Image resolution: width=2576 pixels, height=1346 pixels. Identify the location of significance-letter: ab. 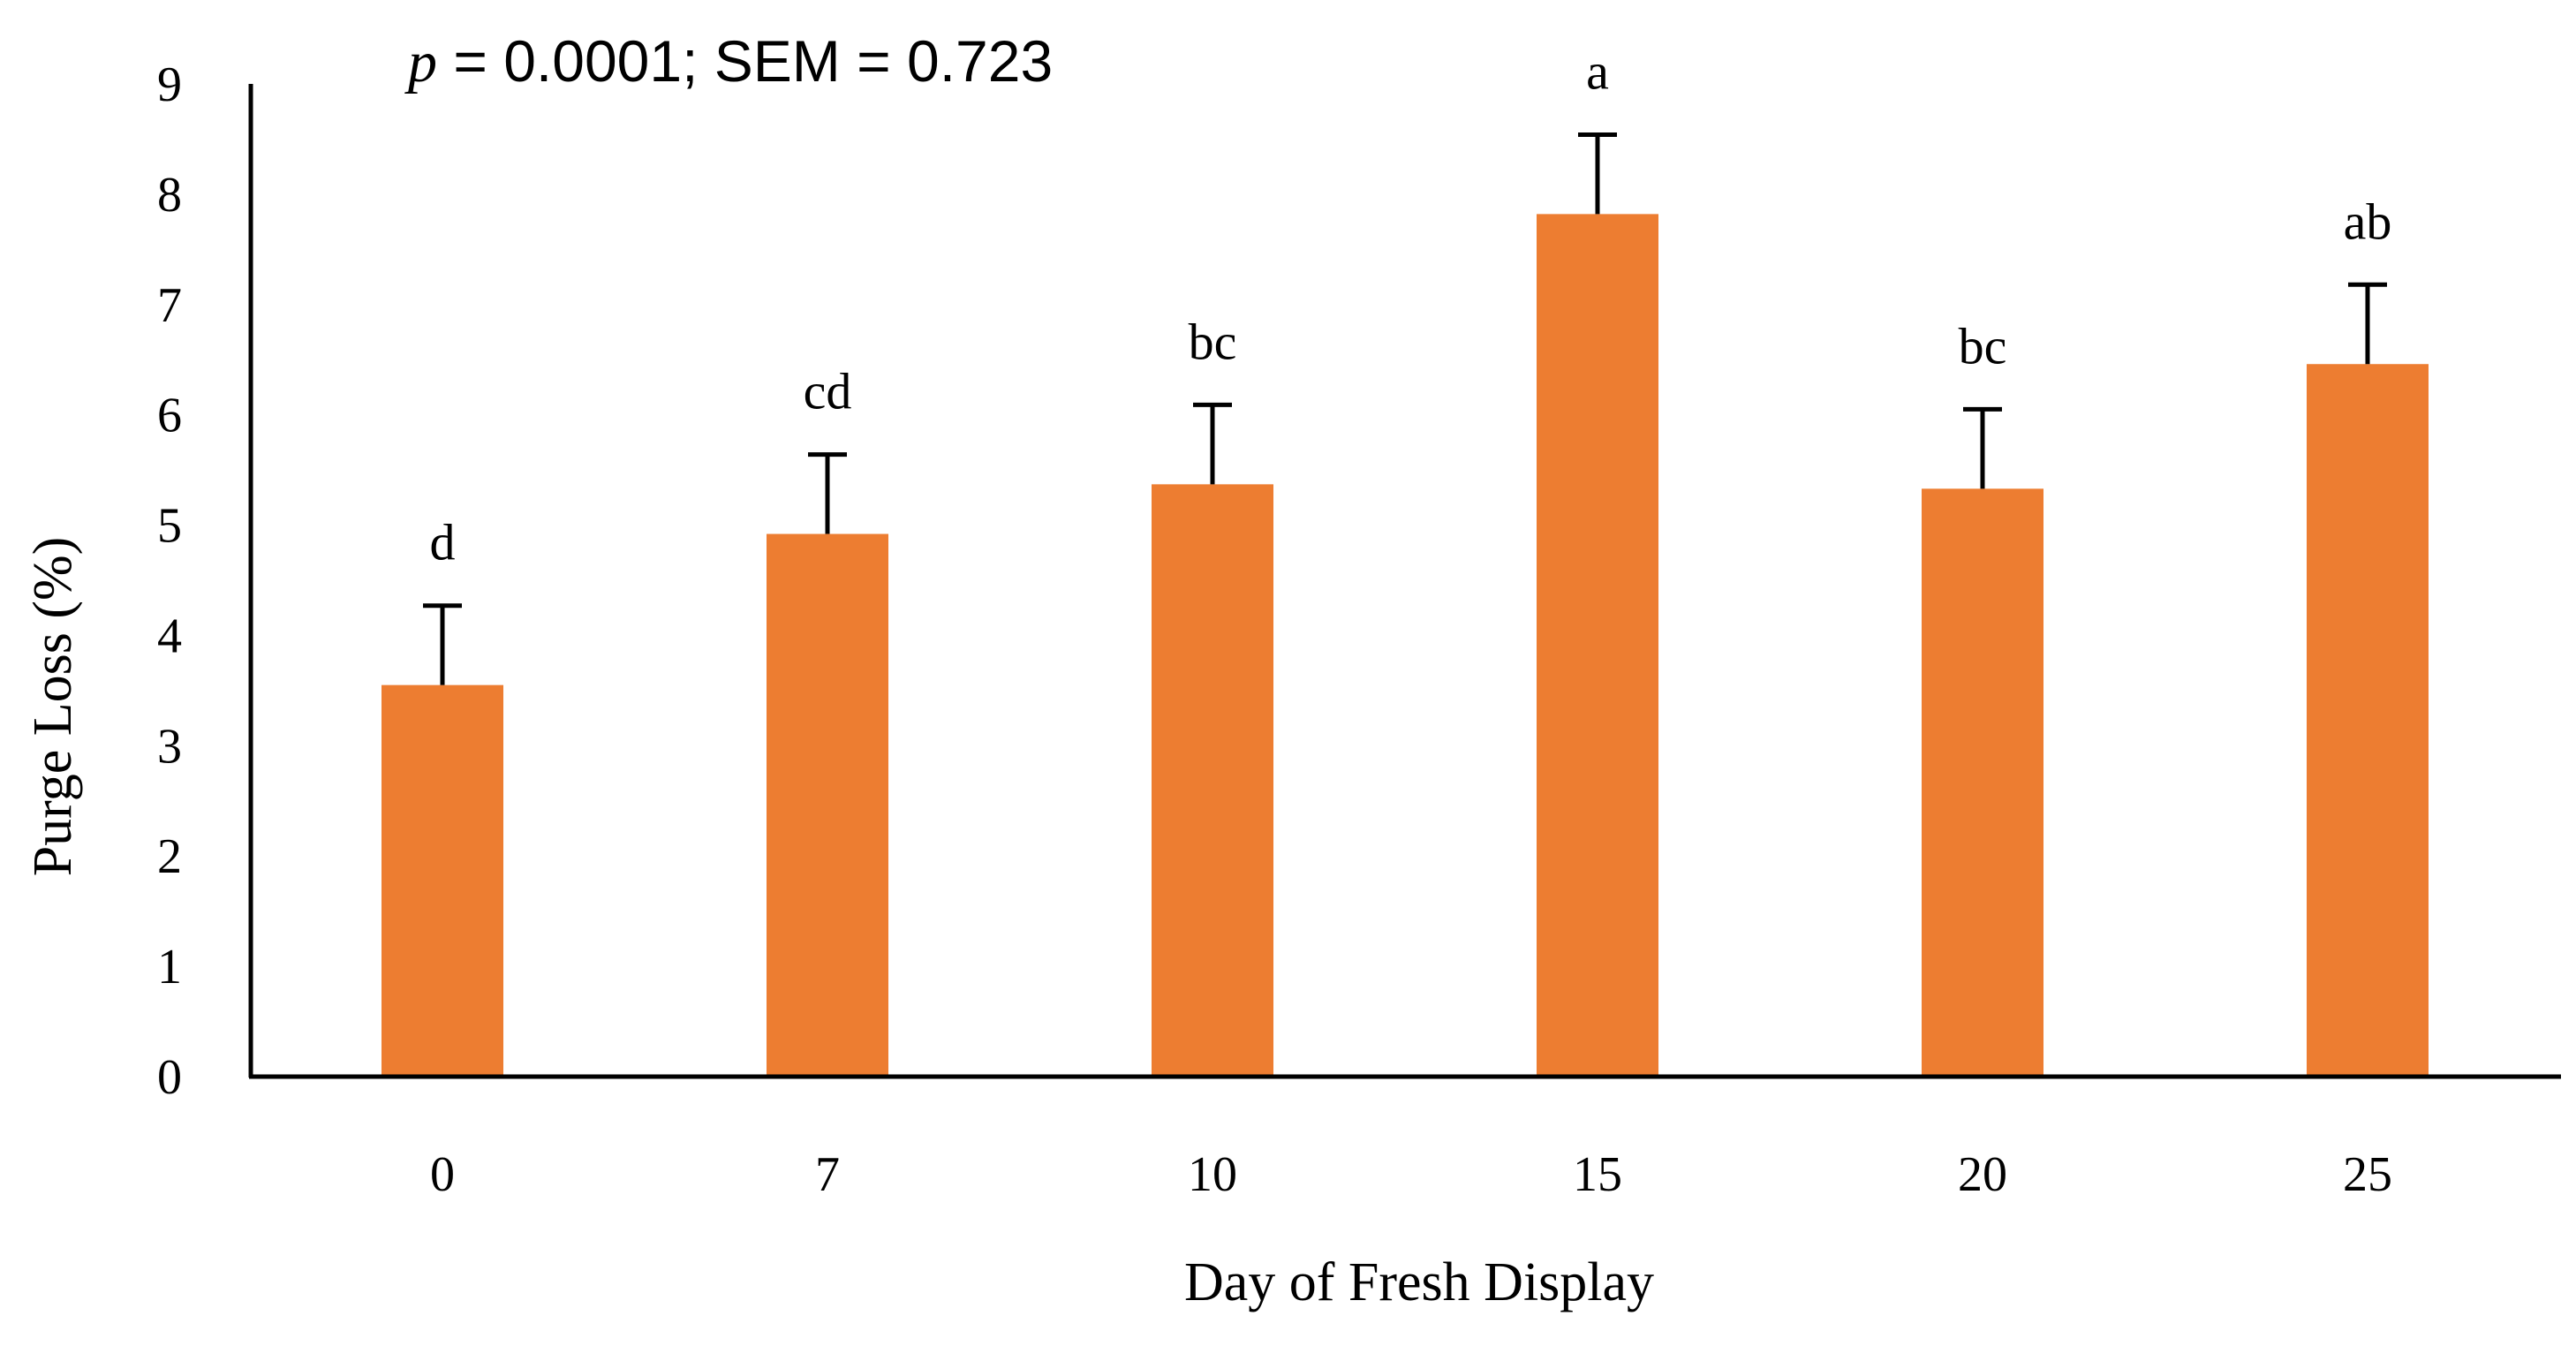
(2368, 221).